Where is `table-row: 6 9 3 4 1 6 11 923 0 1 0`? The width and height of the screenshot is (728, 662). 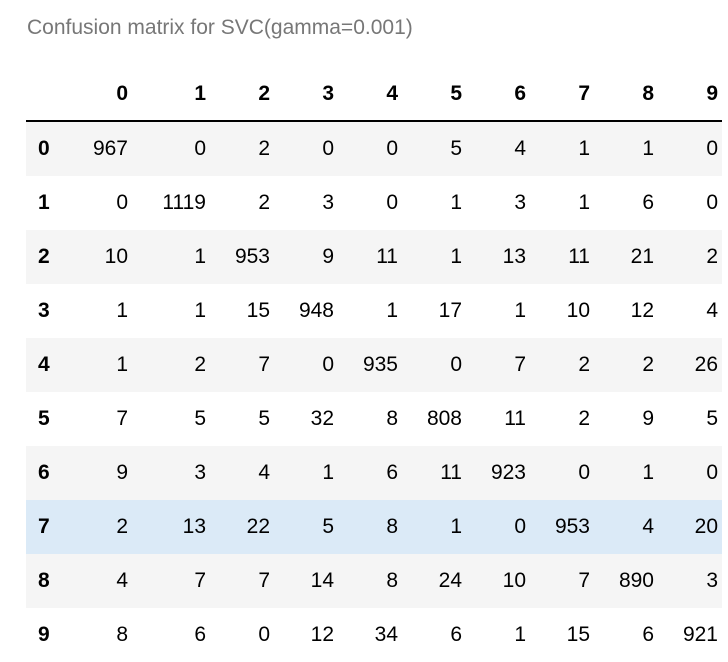 table-row: 6 9 3 4 1 6 11 923 0 1 0 is located at coordinates (374, 473).